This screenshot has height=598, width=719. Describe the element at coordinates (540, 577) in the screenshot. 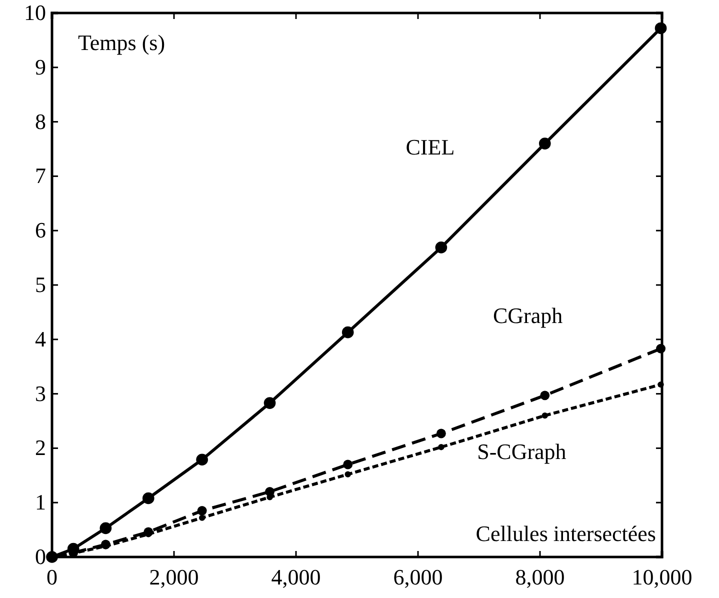

I see `x-tick-label: 8,000` at that location.